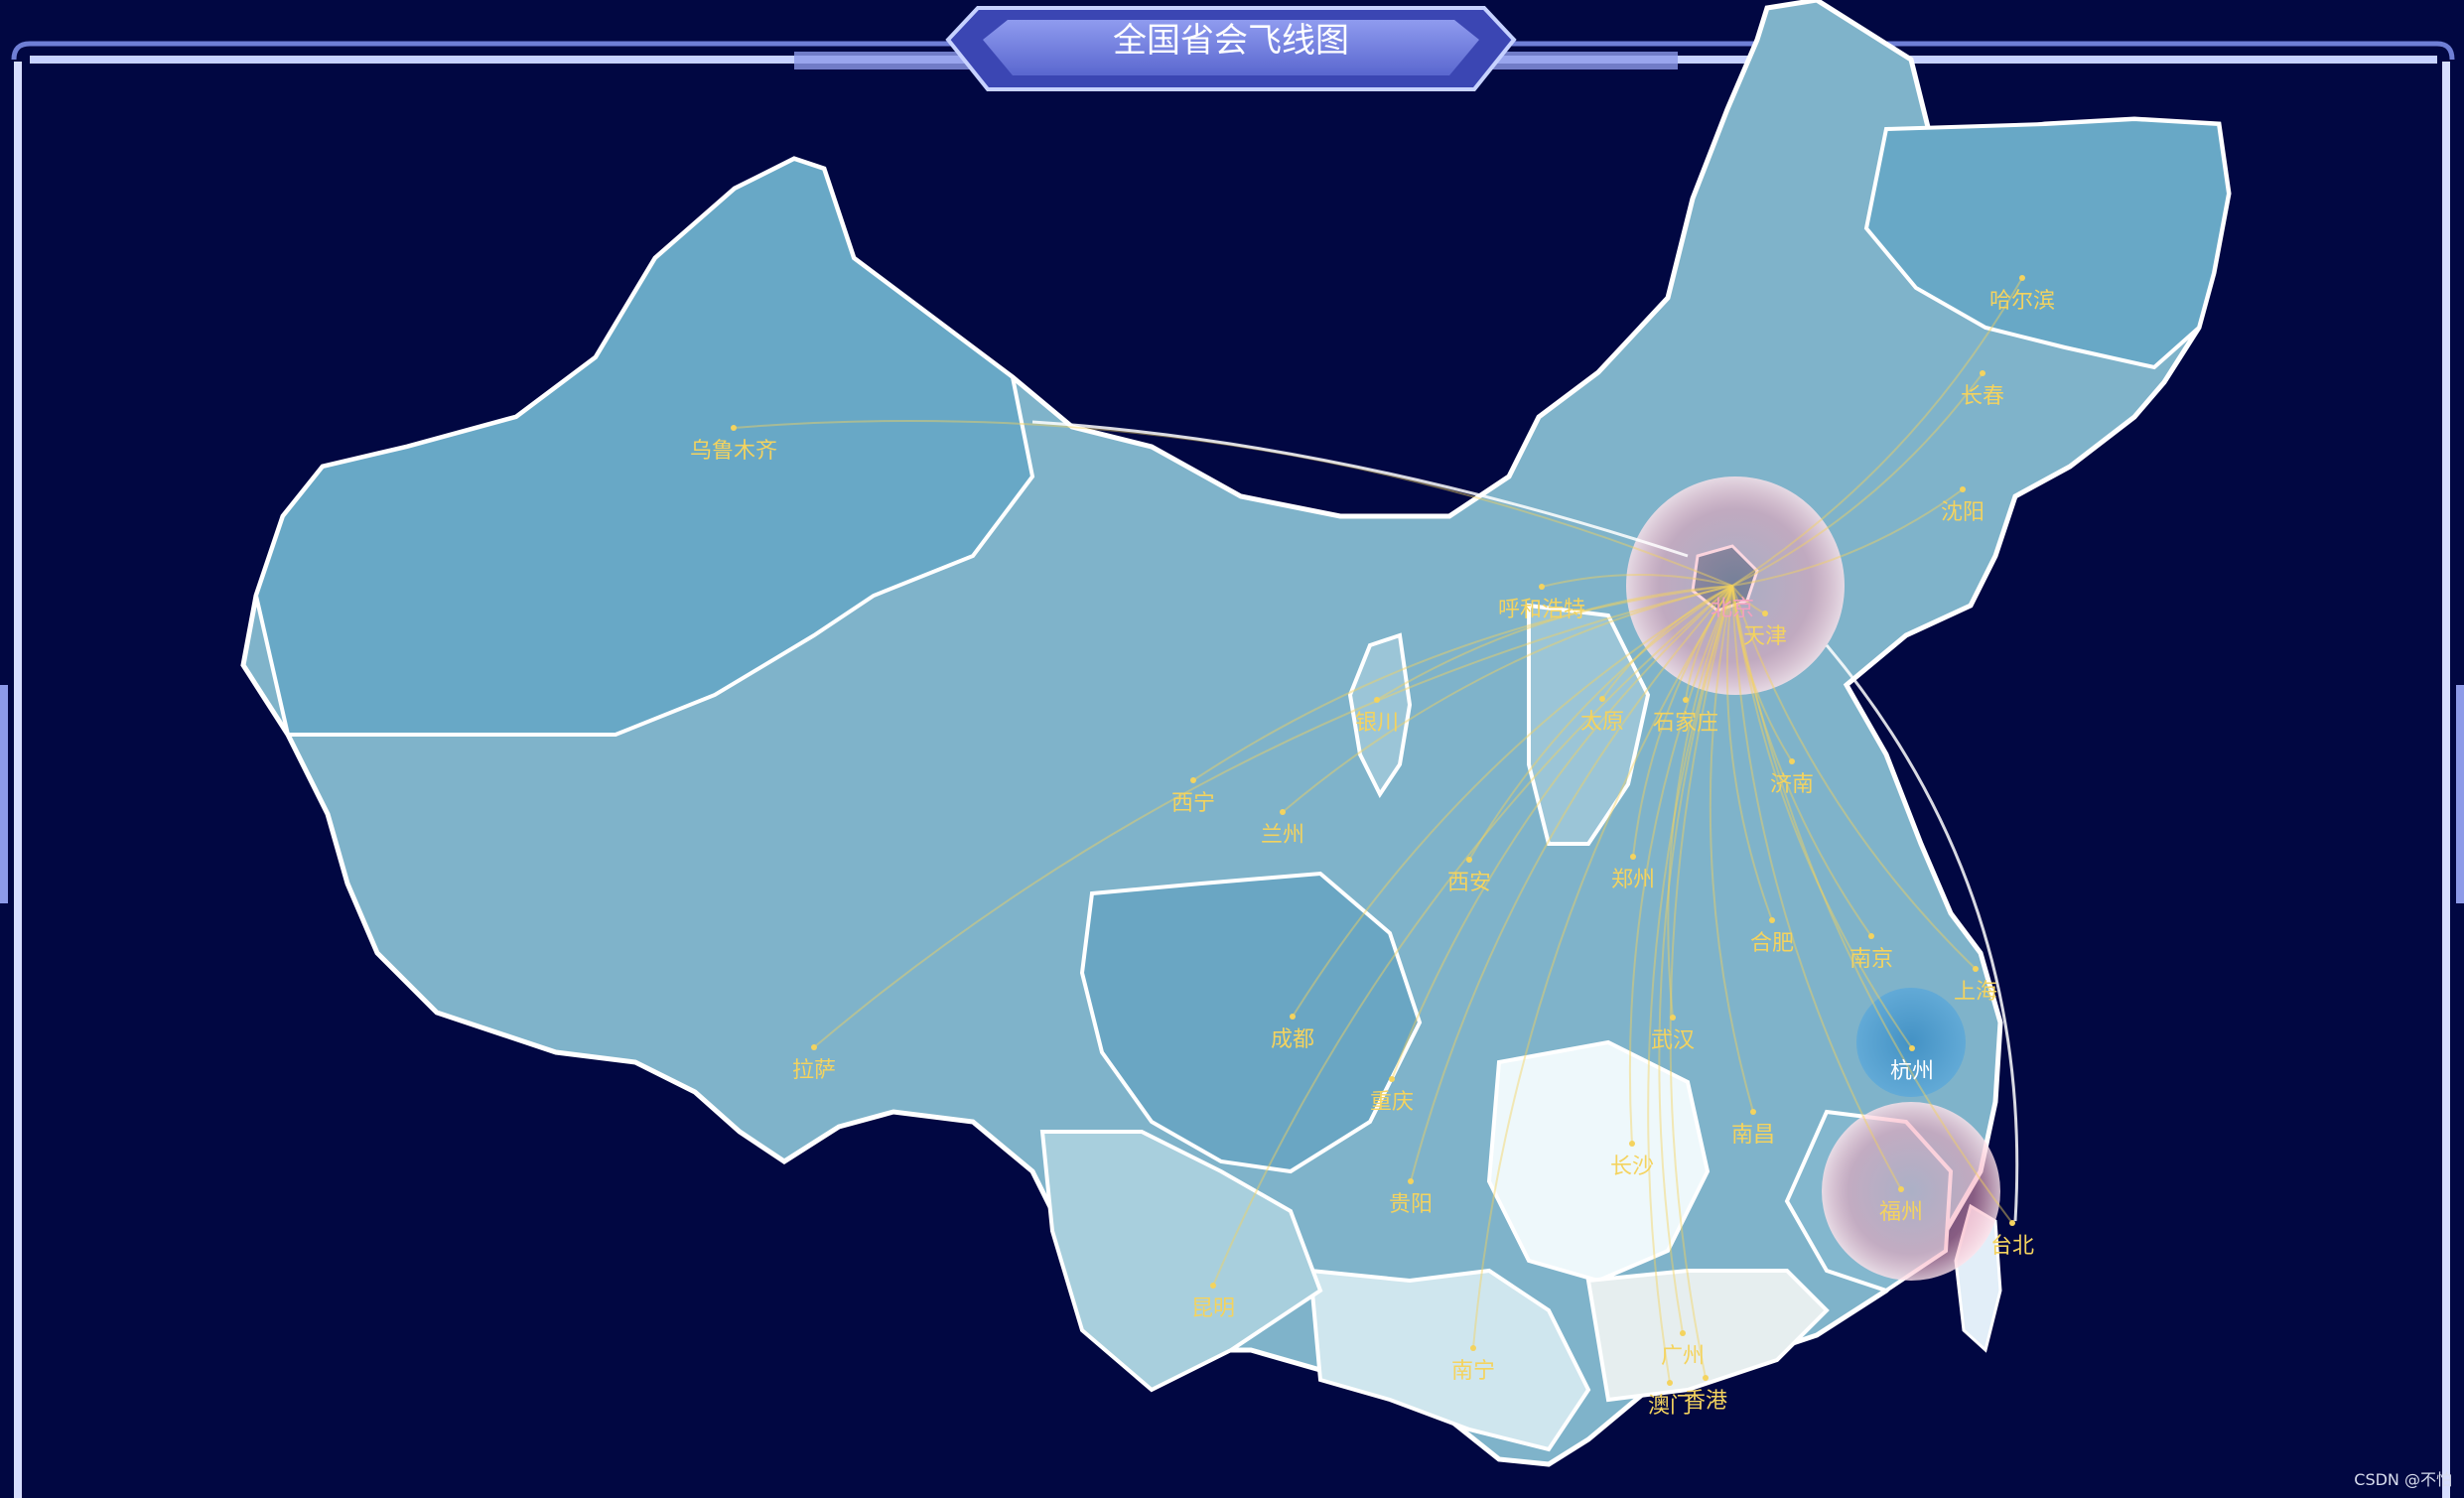  Describe the element at coordinates (2022, 301) in the screenshot. I see `city-label-harbin: 哈尔滨` at that location.